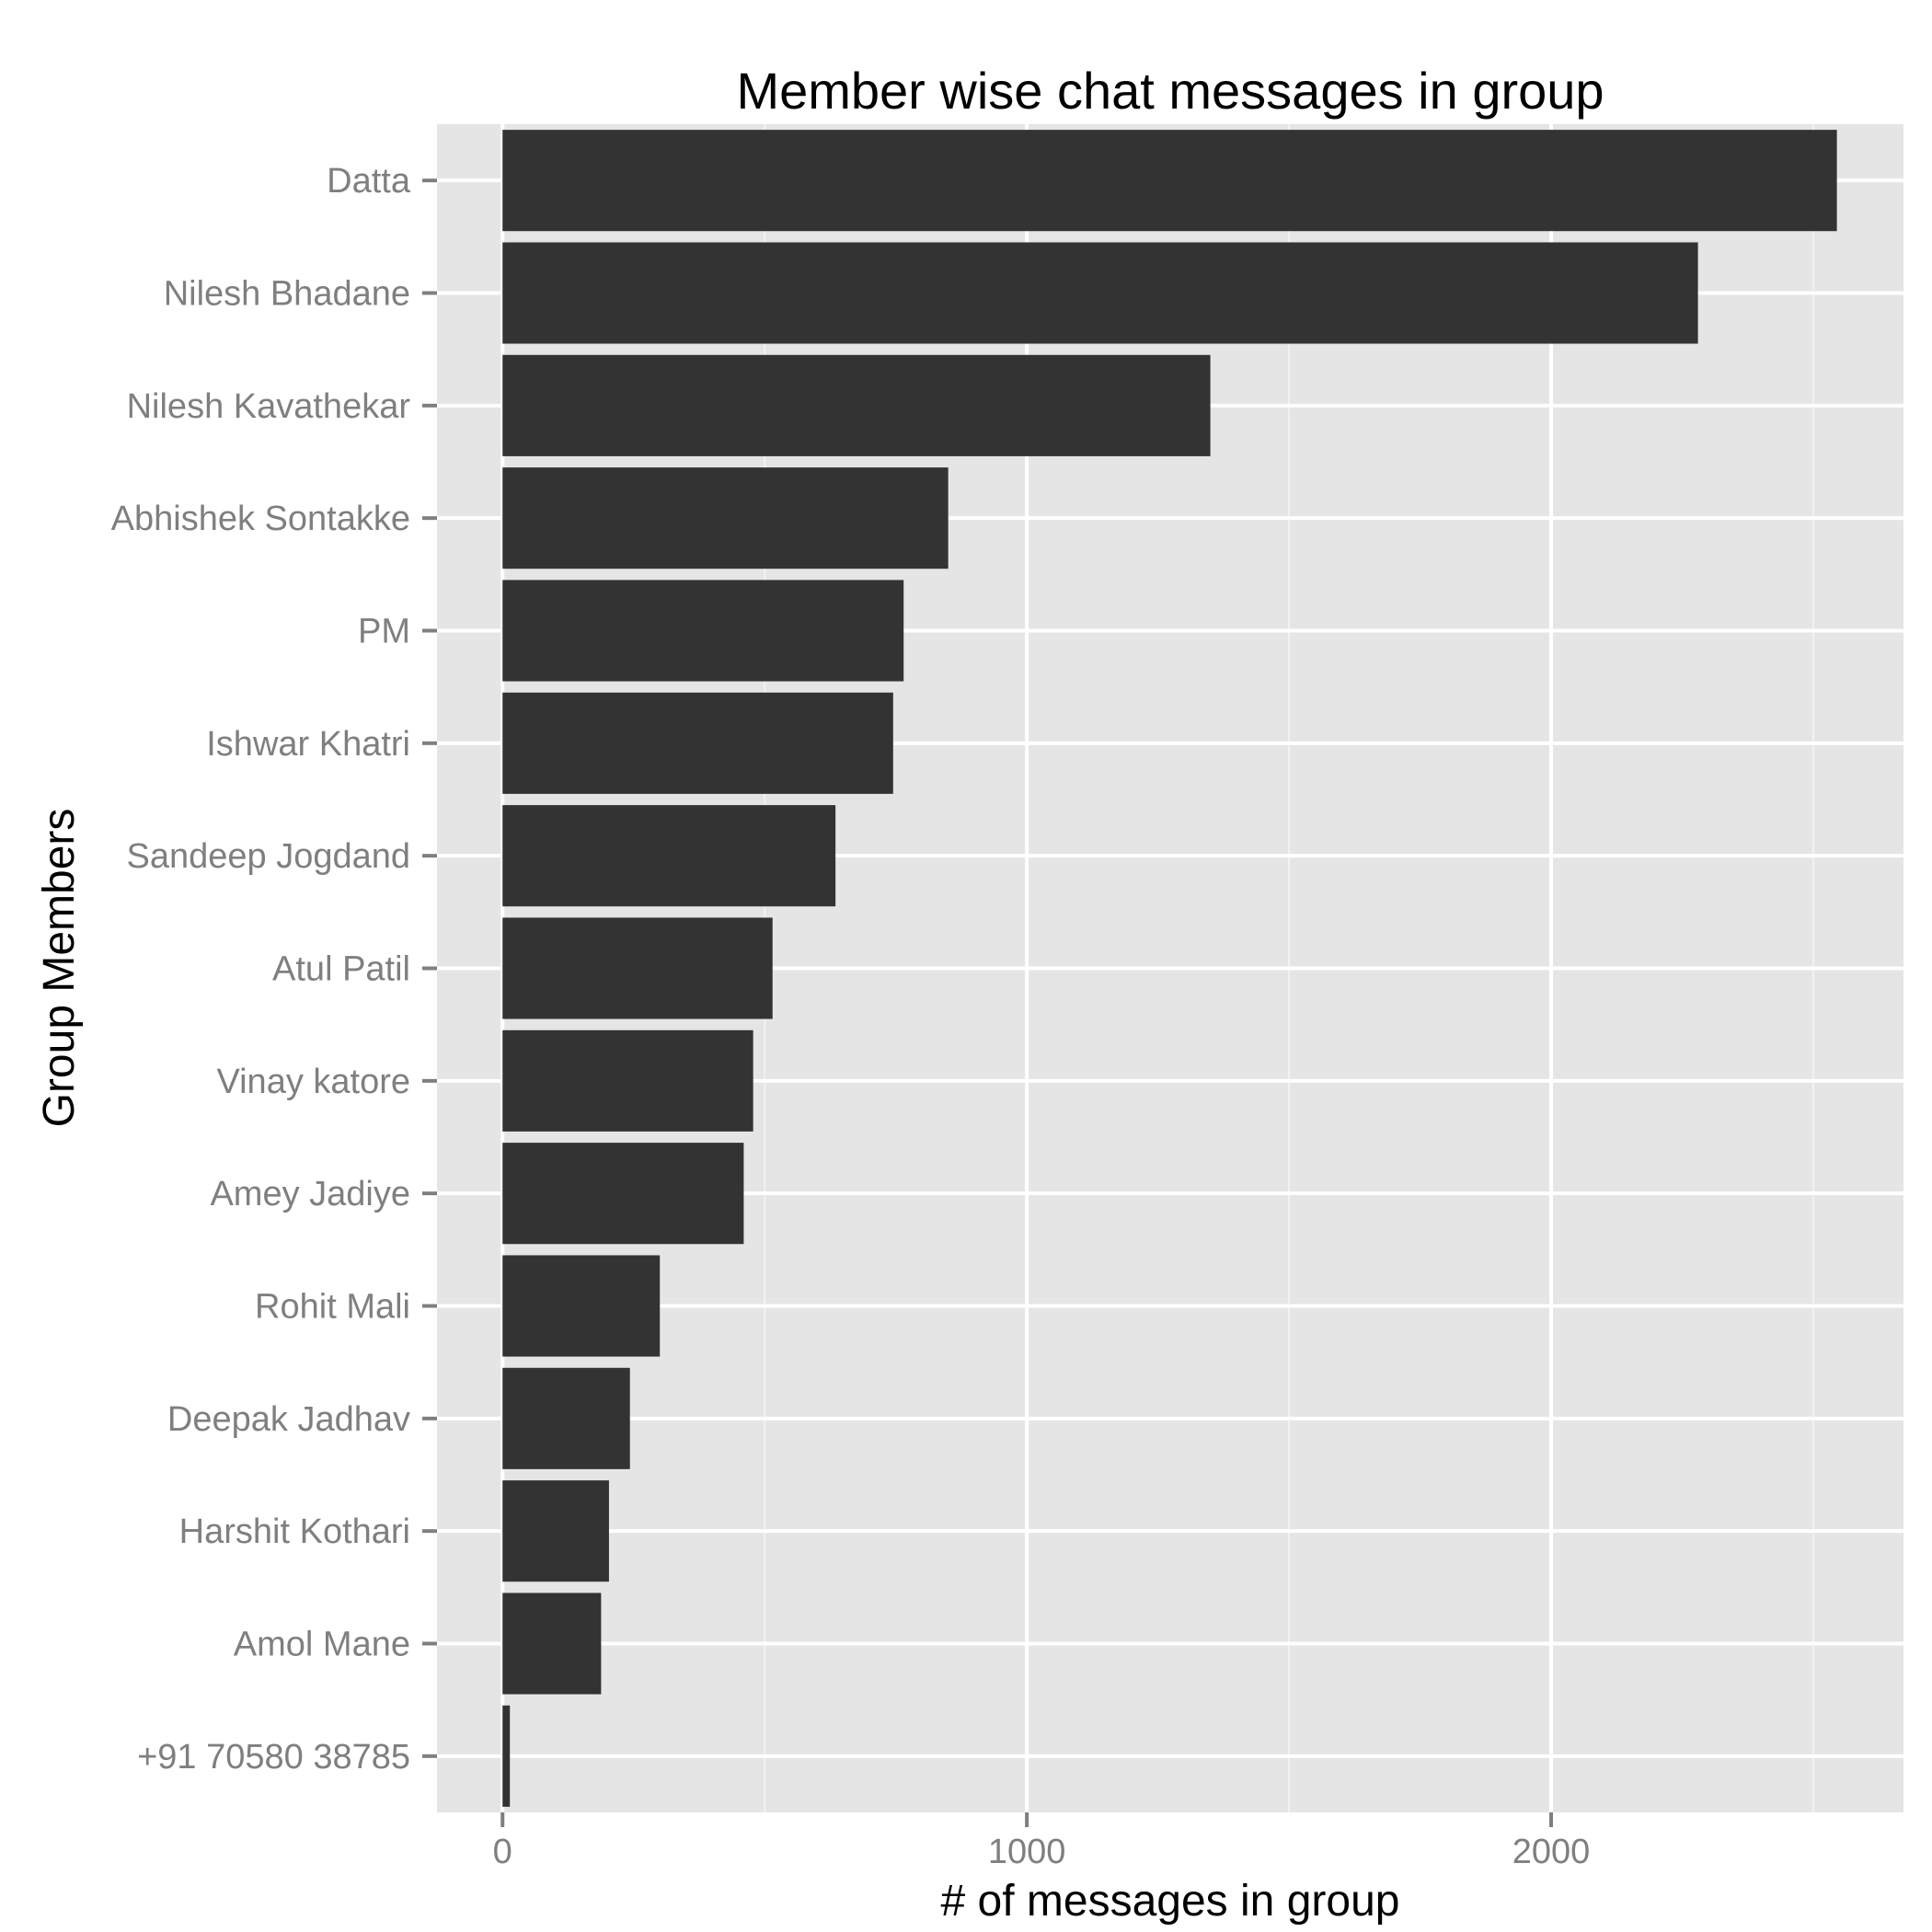 The width and height of the screenshot is (1932, 1932). Describe the element at coordinates (294, 1531) in the screenshot. I see `y-tick-label: Harshit Kothari` at that location.